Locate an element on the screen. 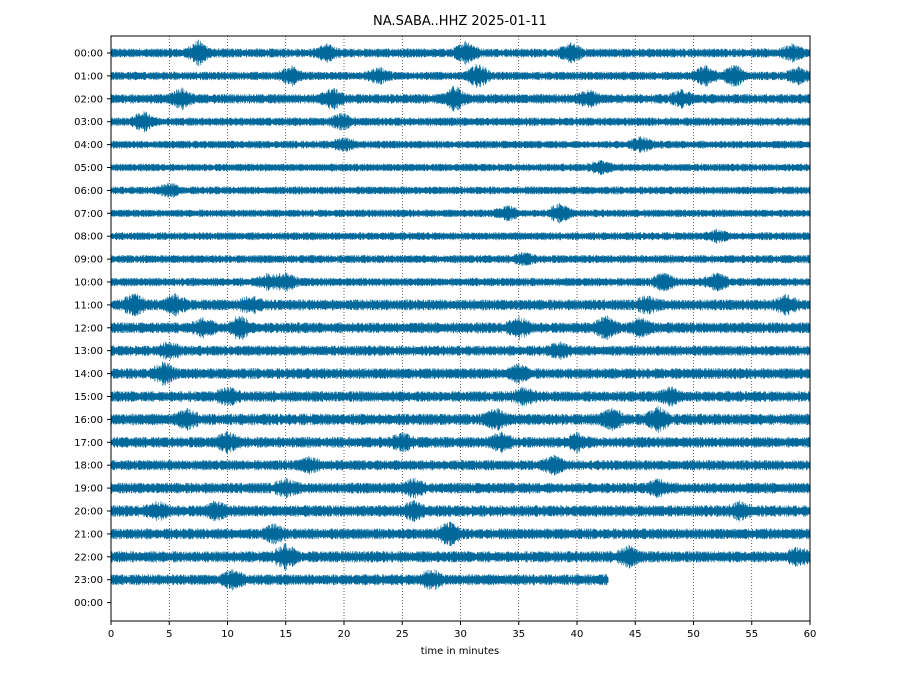 Image resolution: width=919 pixels, height=690 pixels. y-tick-label-1: 01:00 is located at coordinates (88, 76).